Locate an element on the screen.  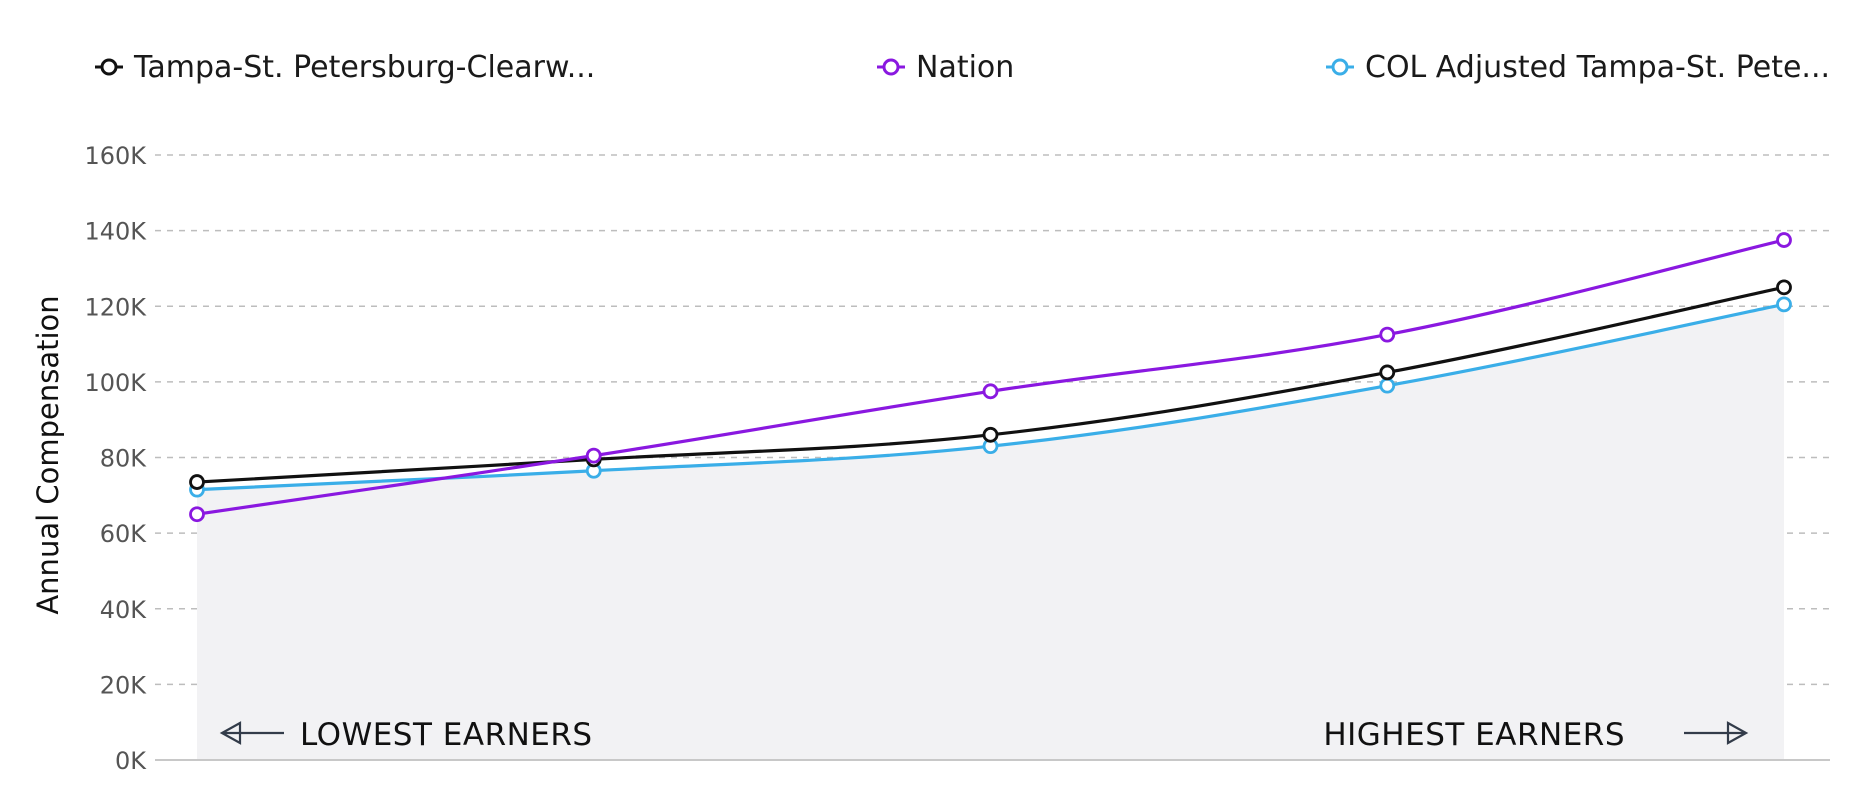
y-tick-label: 20K is located at coordinates (124, 685).